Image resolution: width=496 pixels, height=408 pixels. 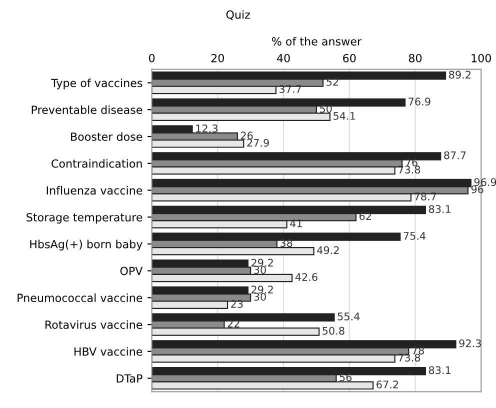 What do you see at coordinates (365, 216) in the screenshot?
I see `data-label: 62` at bounding box center [365, 216].